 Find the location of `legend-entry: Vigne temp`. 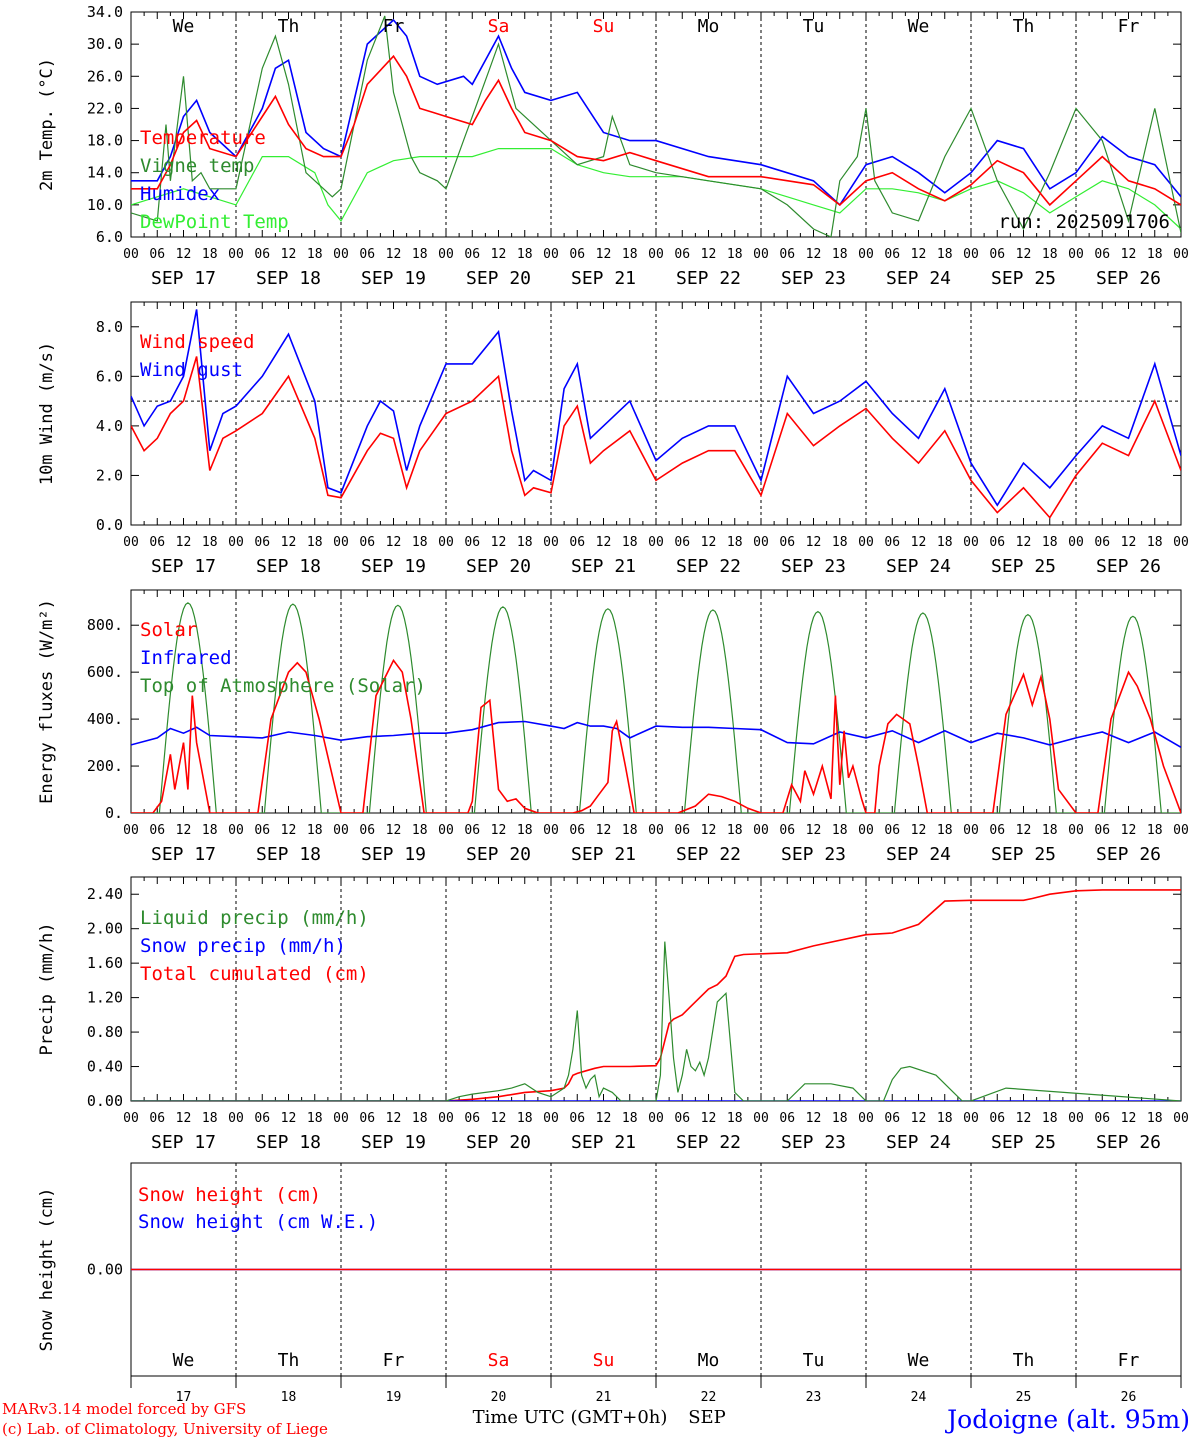

legend-entry: Vigne temp is located at coordinates (197, 166).